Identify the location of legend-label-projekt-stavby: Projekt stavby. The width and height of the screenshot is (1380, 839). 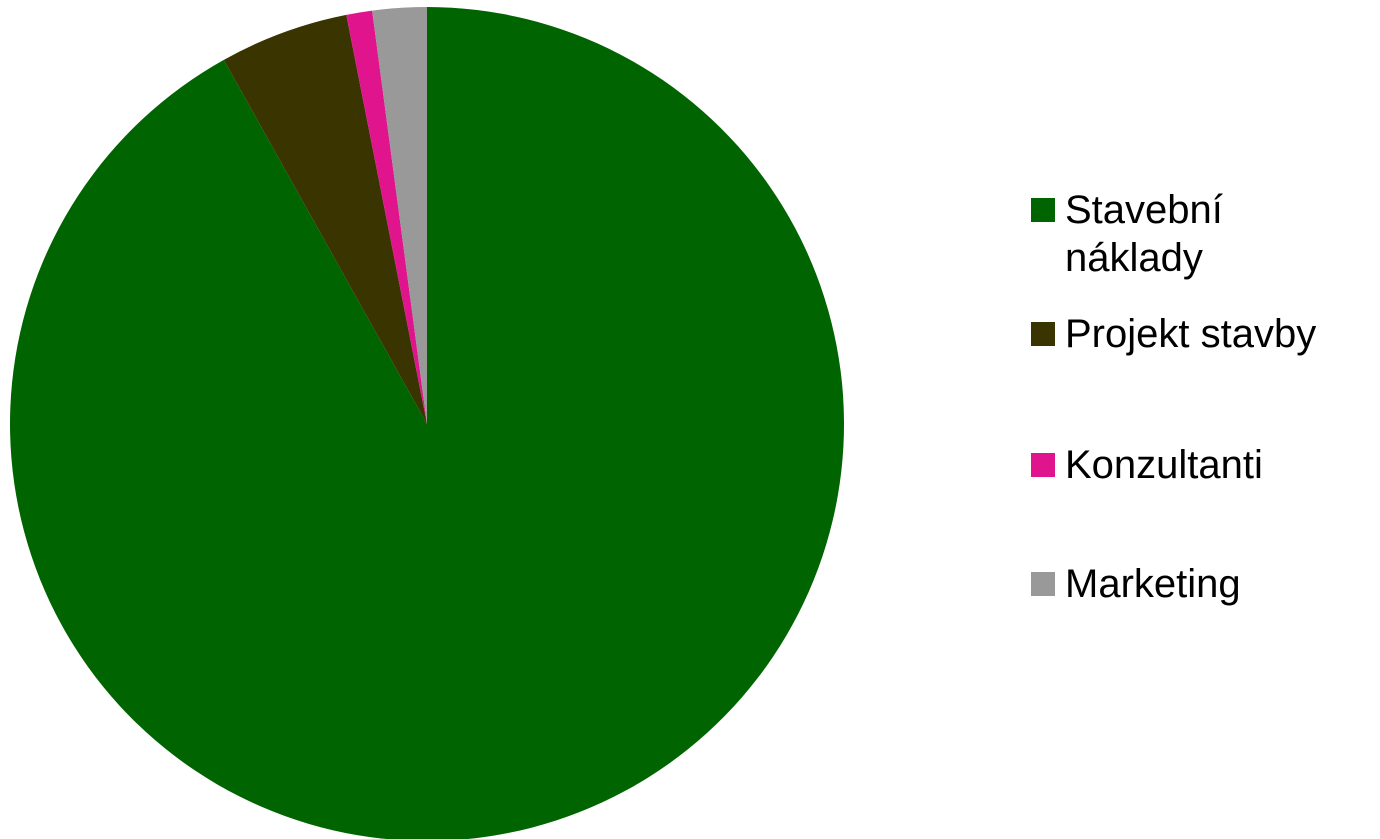
(1191, 334).